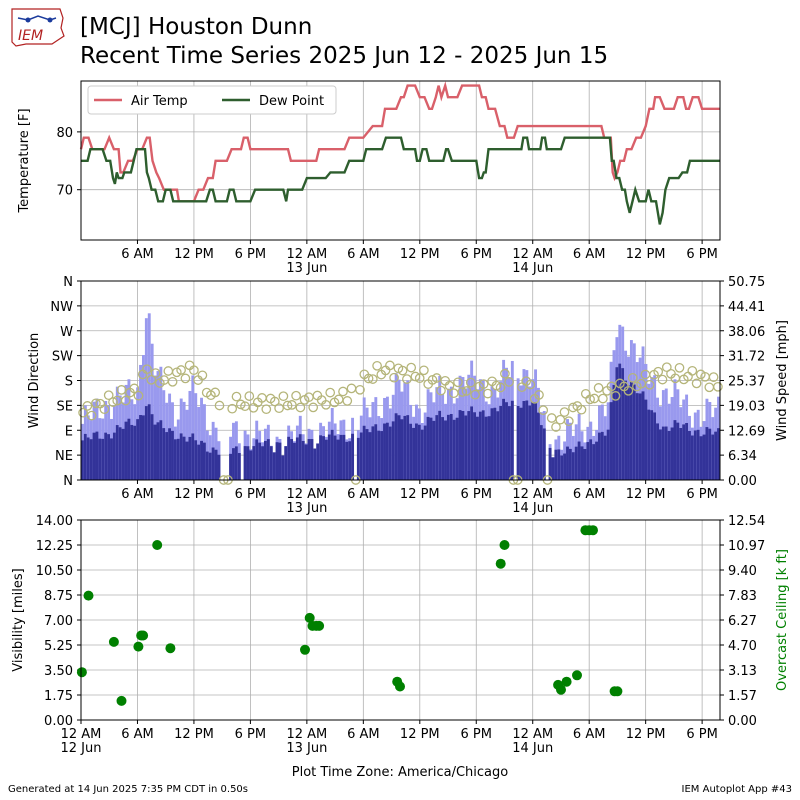 The height and width of the screenshot is (800, 800). Describe the element at coordinates (250, 734) in the screenshot. I see `vis-xtick-label: 6 PM` at that location.